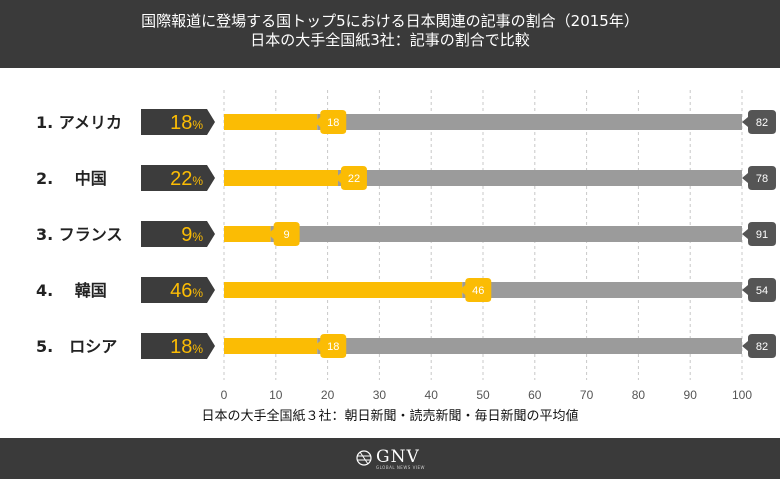  What do you see at coordinates (287, 235) in the screenshot?
I see `value-label-japan: 9` at bounding box center [287, 235].